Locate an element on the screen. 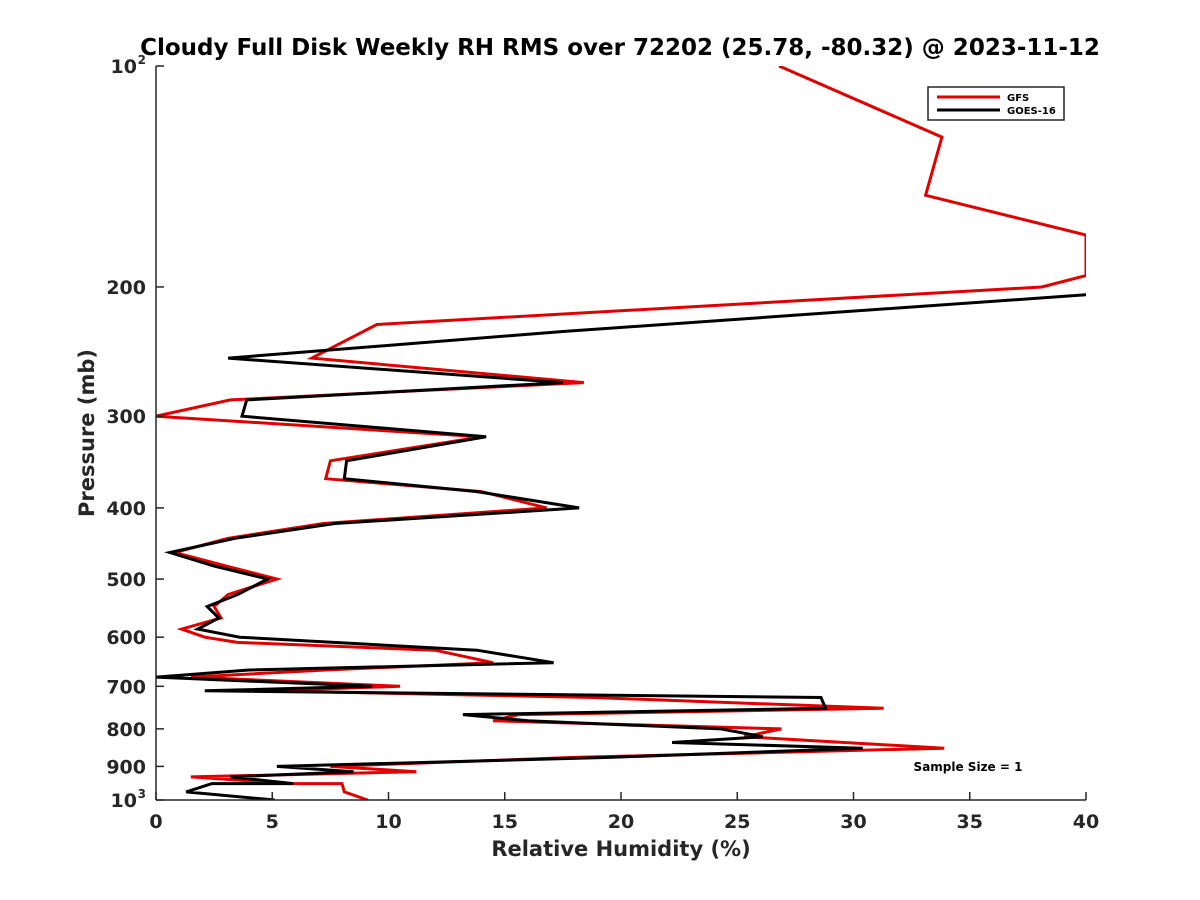 This screenshot has width=1200, height=900. x-tick-label: 35 is located at coordinates (970, 822).